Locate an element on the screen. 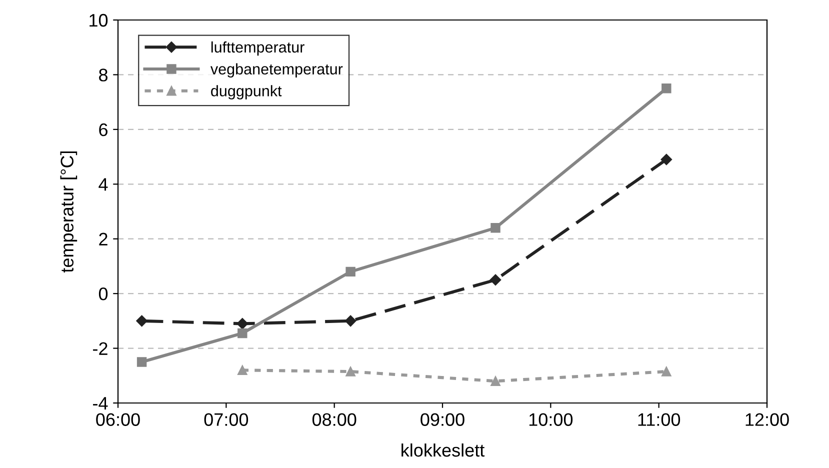 The width and height of the screenshot is (829, 468). x-tick-label: 12:00 is located at coordinates (767, 419).